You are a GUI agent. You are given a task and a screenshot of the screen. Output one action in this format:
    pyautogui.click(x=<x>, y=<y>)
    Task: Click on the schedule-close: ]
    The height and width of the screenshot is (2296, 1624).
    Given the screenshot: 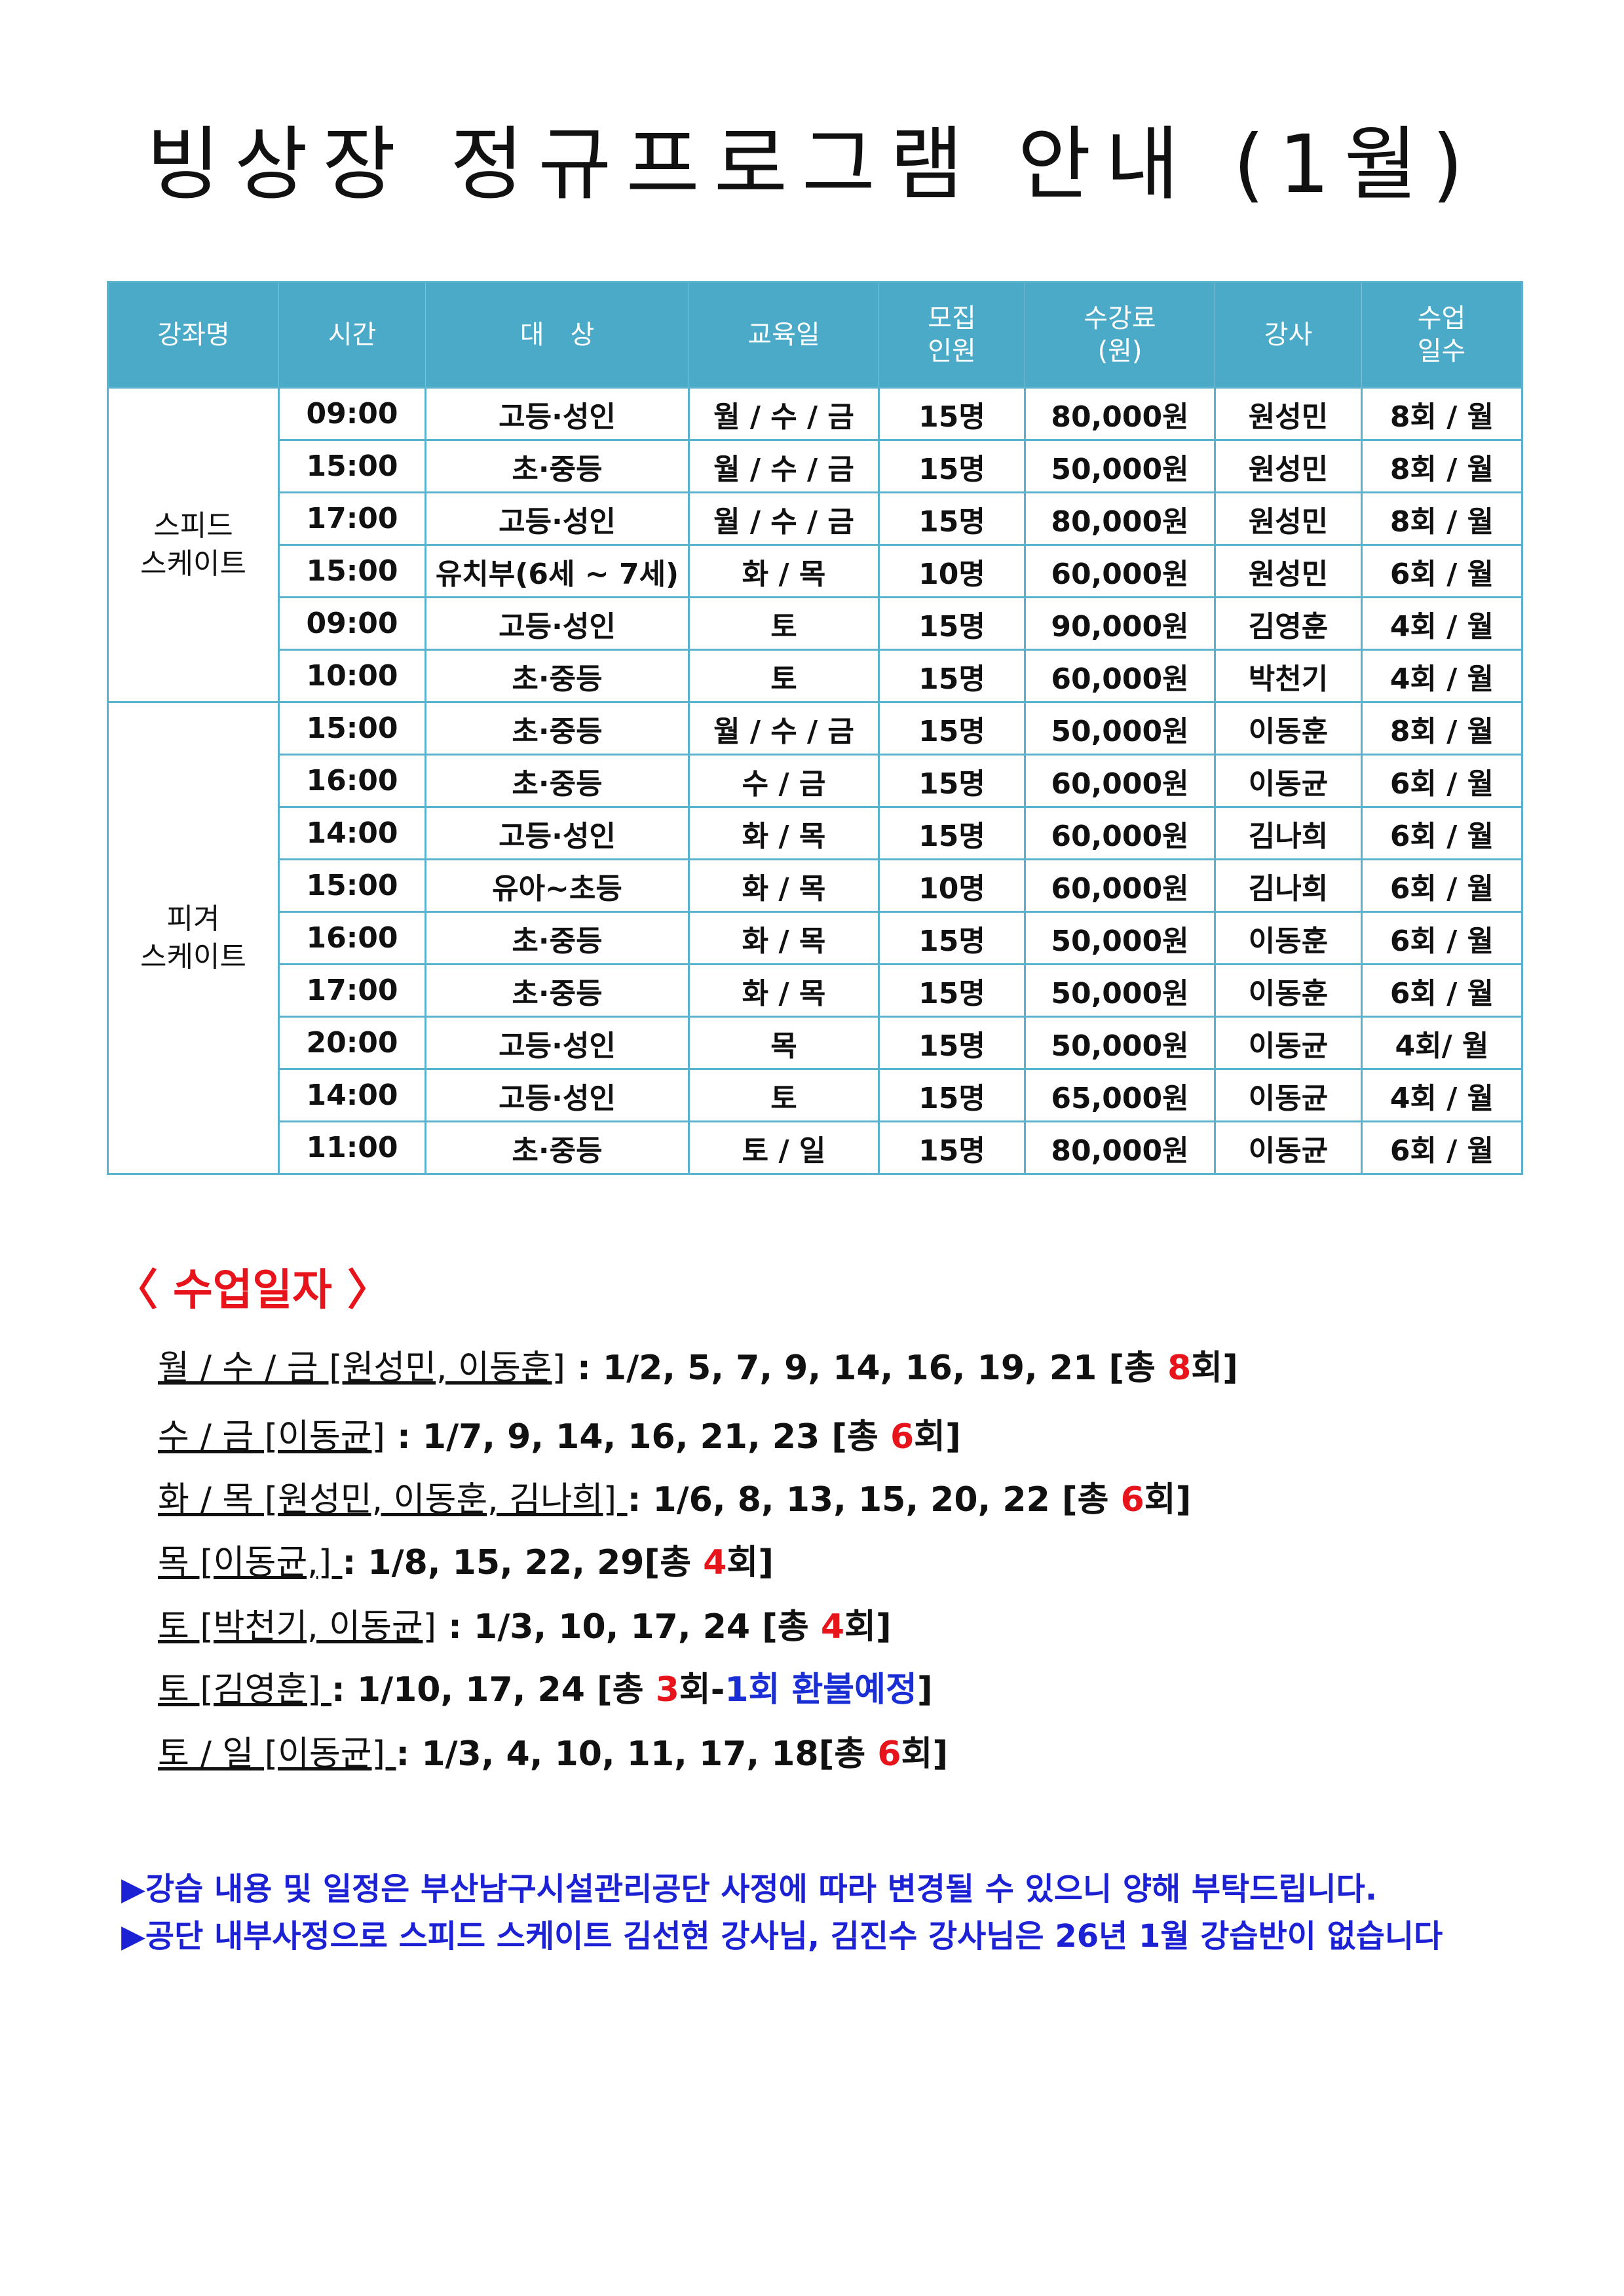 What is the action you would take?
    pyautogui.click(x=924, y=1690)
    